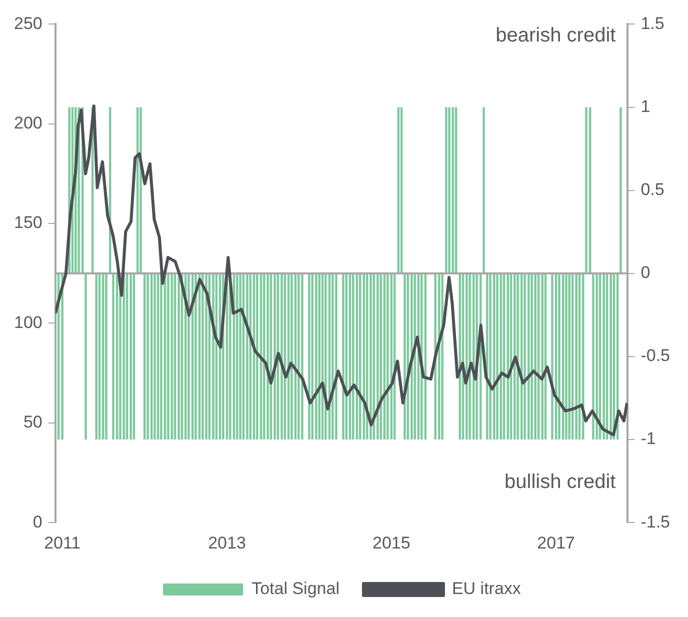  What do you see at coordinates (645, 106) in the screenshot?
I see `y2-tick-label: 1` at bounding box center [645, 106].